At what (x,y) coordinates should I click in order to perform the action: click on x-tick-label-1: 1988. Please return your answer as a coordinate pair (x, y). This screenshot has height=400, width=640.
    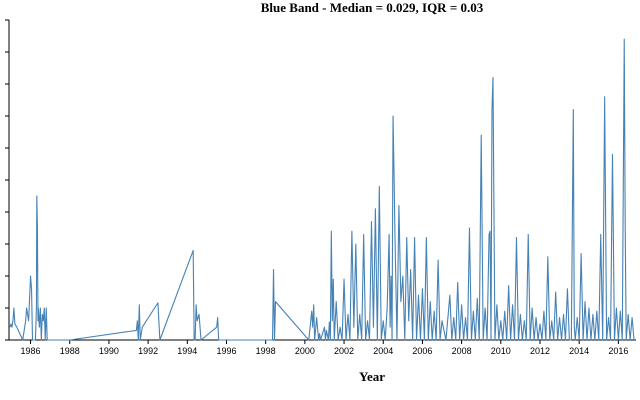
    Looking at the image, I should click on (70, 351).